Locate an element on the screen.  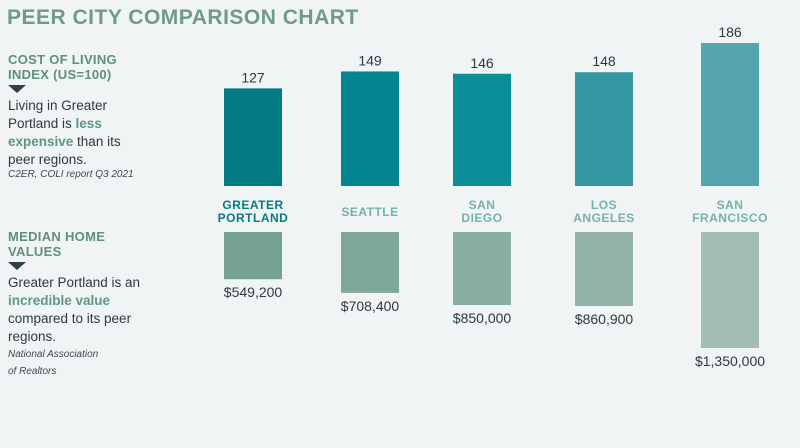
city-category-label: LOS ANGELES is located at coordinates (604, 211).